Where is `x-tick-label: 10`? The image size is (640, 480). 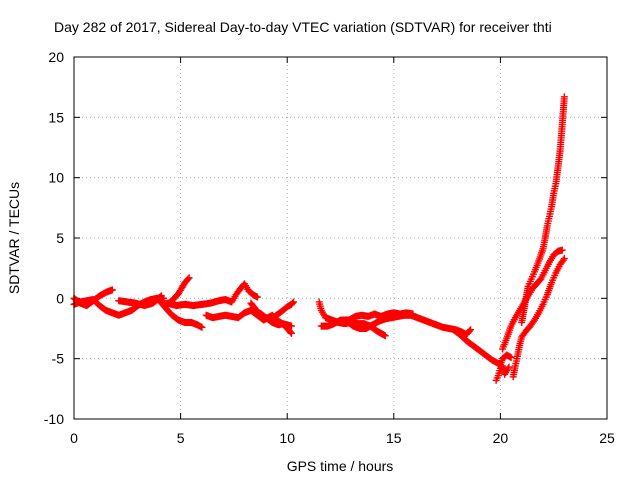 x-tick-label: 10 is located at coordinates (287, 438).